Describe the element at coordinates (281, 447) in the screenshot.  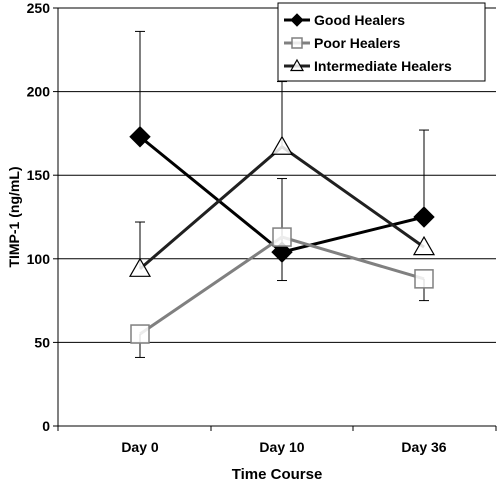
I see `x-tick-label: Day 10` at that location.